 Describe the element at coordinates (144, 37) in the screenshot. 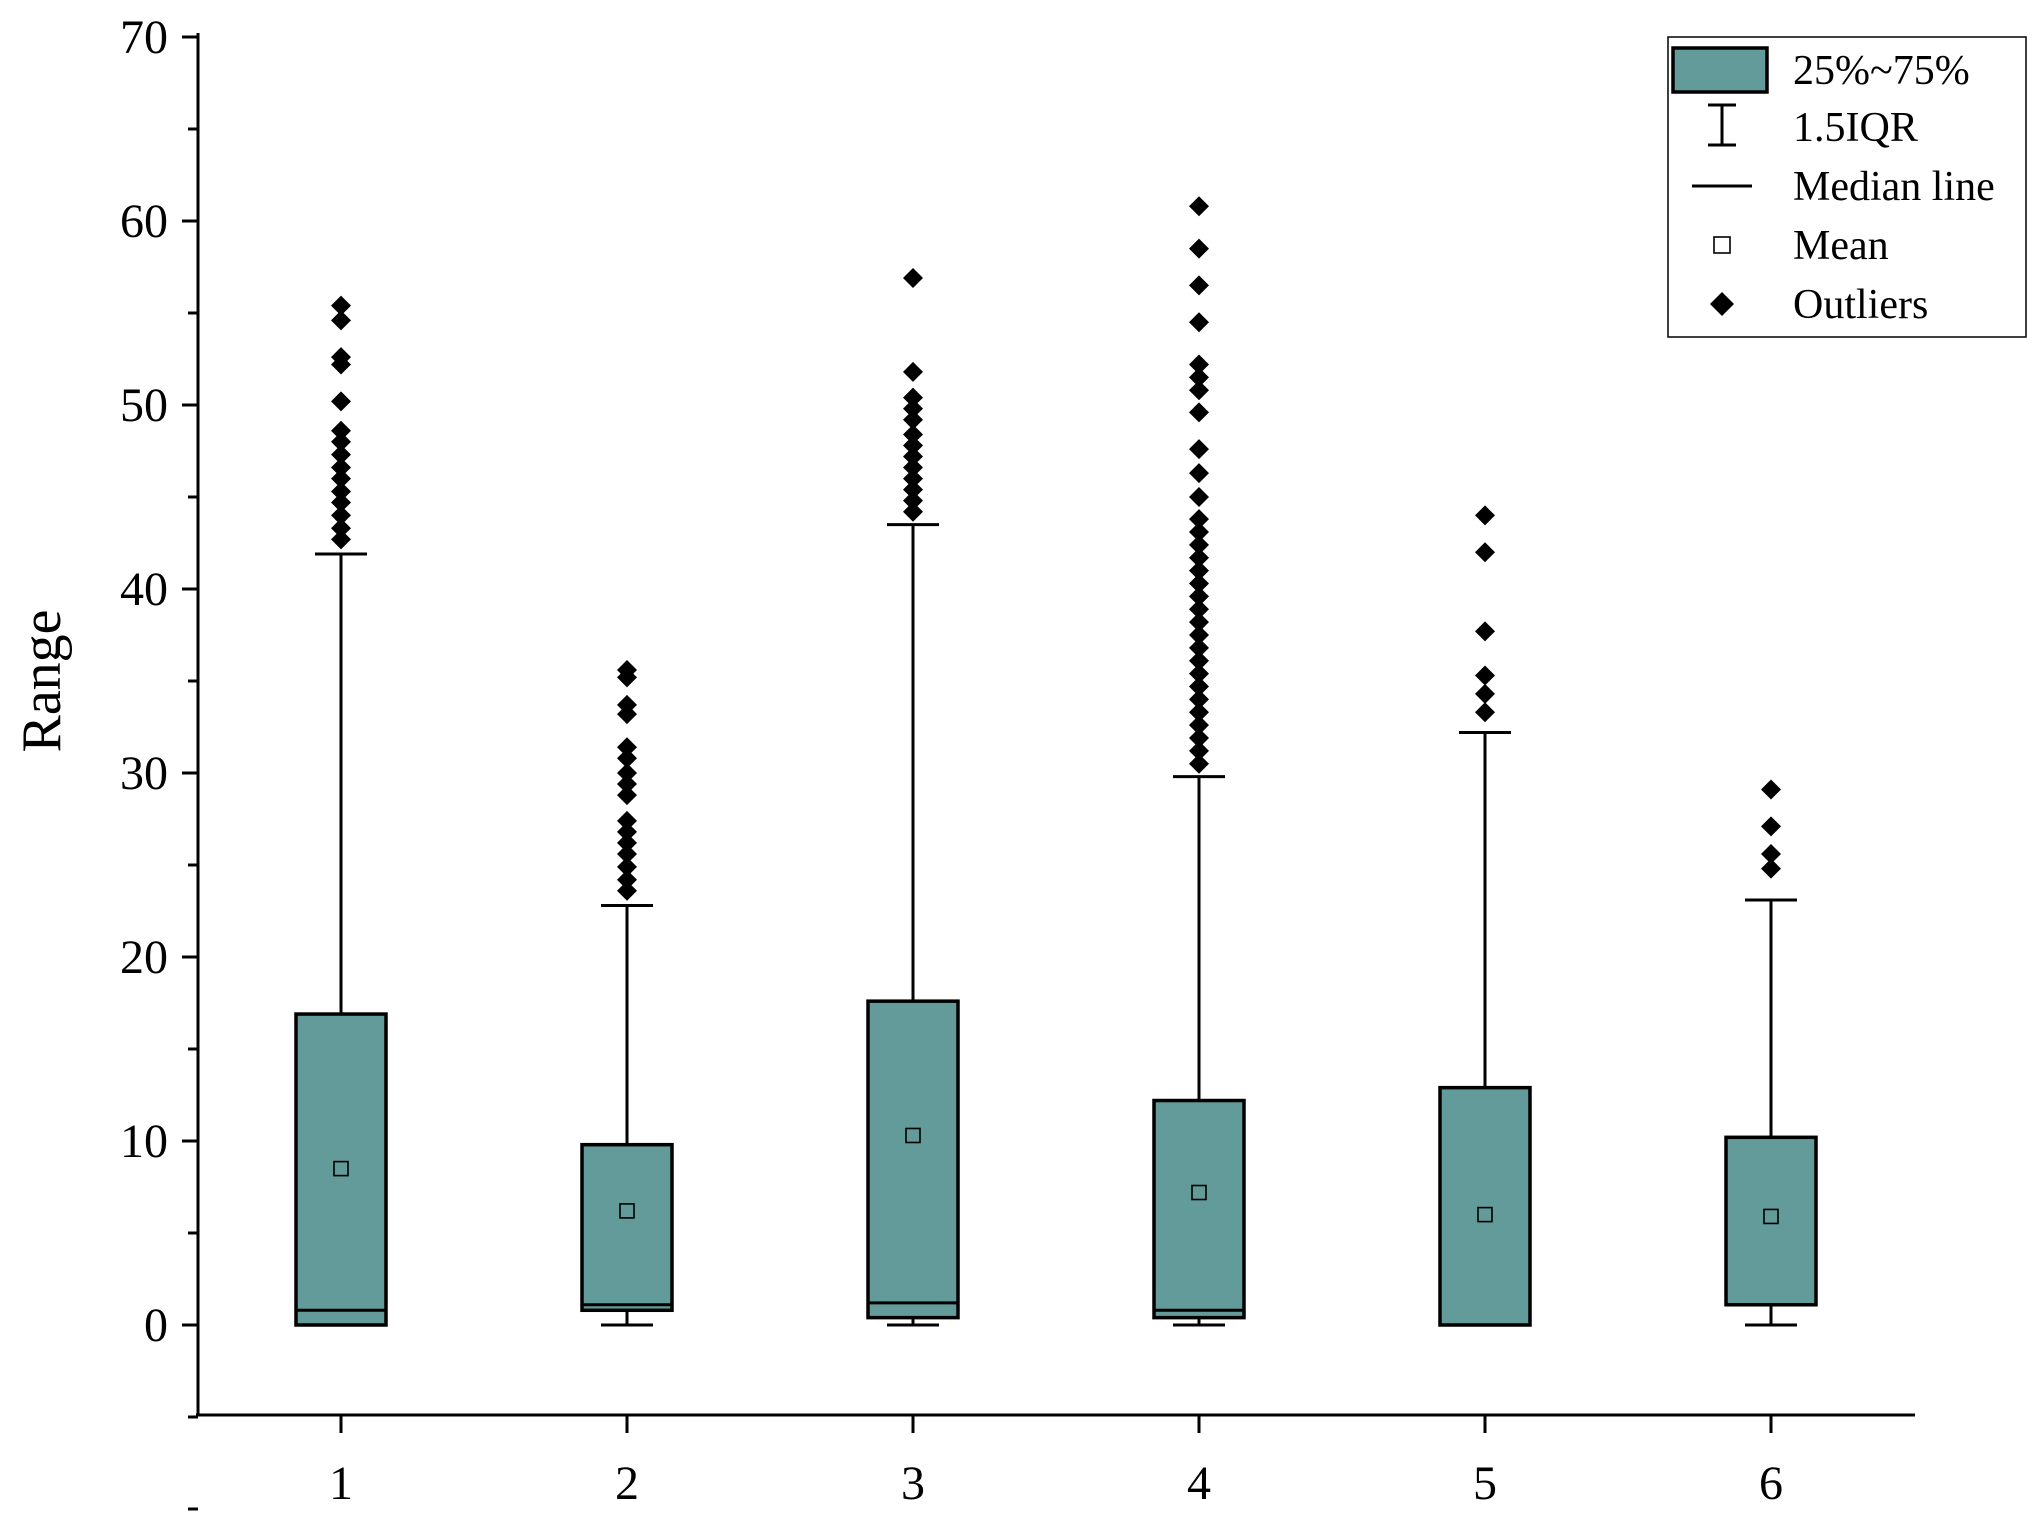

I see `y-tick-label: 70` at that location.